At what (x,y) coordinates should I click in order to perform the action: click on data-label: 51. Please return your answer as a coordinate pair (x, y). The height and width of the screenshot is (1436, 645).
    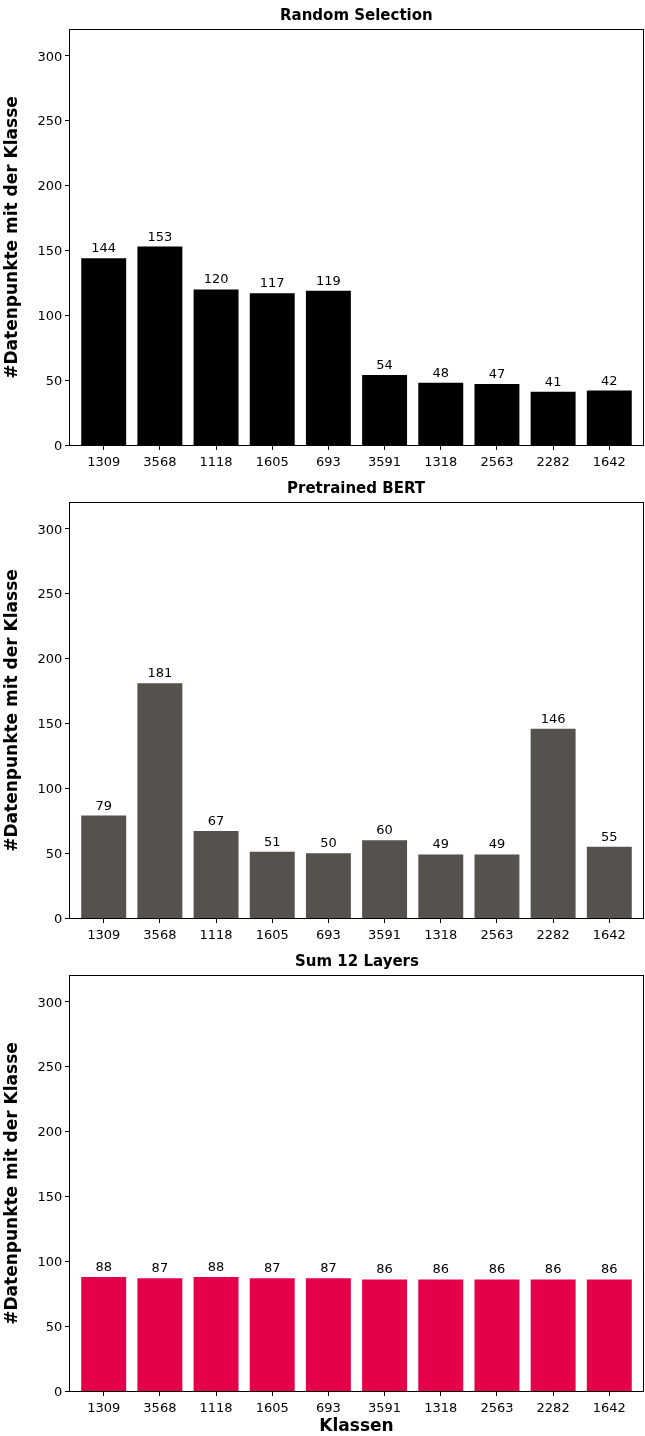
    Looking at the image, I should click on (272, 841).